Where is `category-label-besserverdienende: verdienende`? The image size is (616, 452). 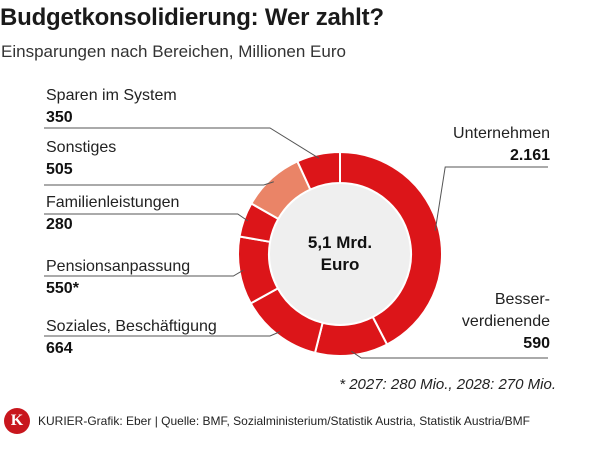
category-label-besserverdienende: verdienende is located at coordinates (506, 321).